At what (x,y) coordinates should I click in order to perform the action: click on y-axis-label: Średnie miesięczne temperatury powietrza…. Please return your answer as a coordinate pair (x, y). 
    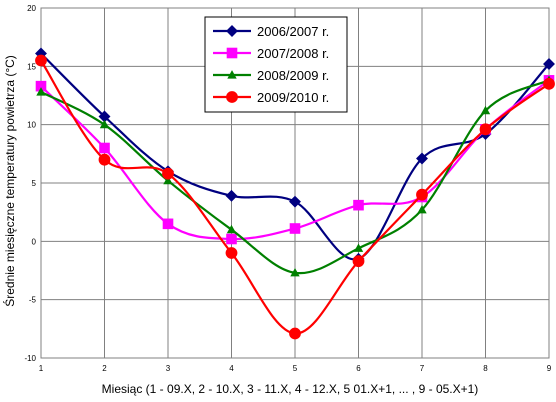
    Looking at the image, I should click on (9, 181).